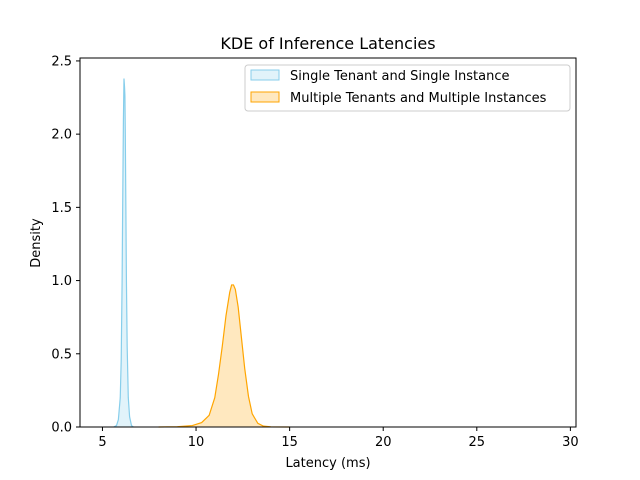  I want to click on x-tick-label: 10, so click(196, 442).